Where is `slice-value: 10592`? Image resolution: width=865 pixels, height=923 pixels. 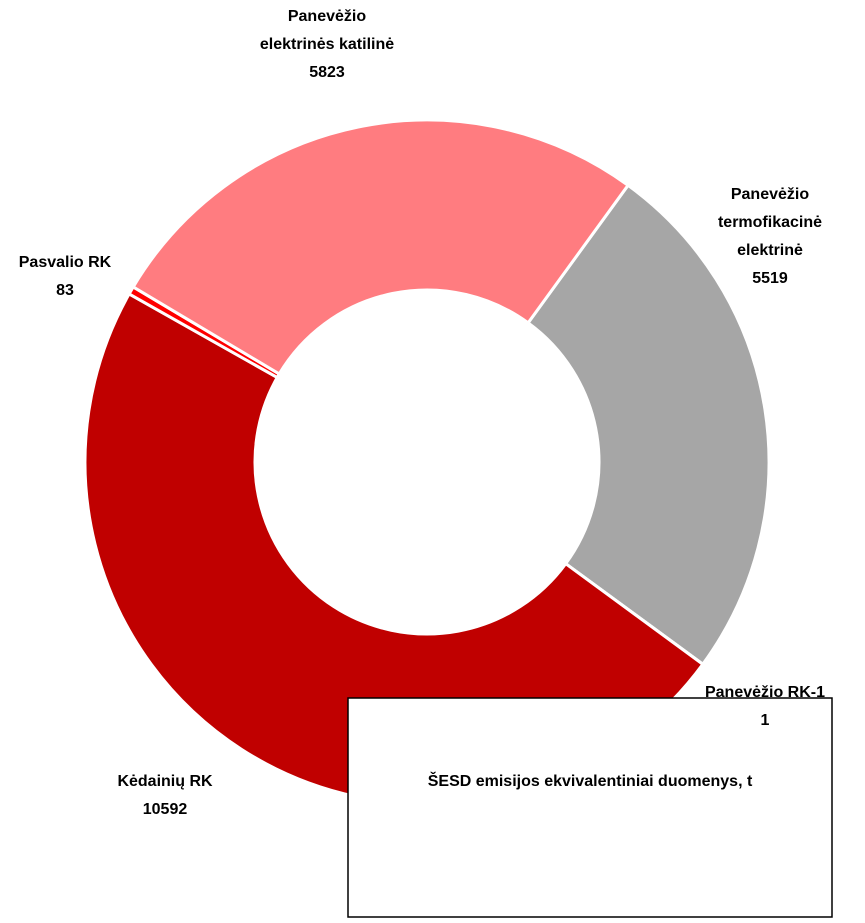 slice-value: 10592 is located at coordinates (165, 809).